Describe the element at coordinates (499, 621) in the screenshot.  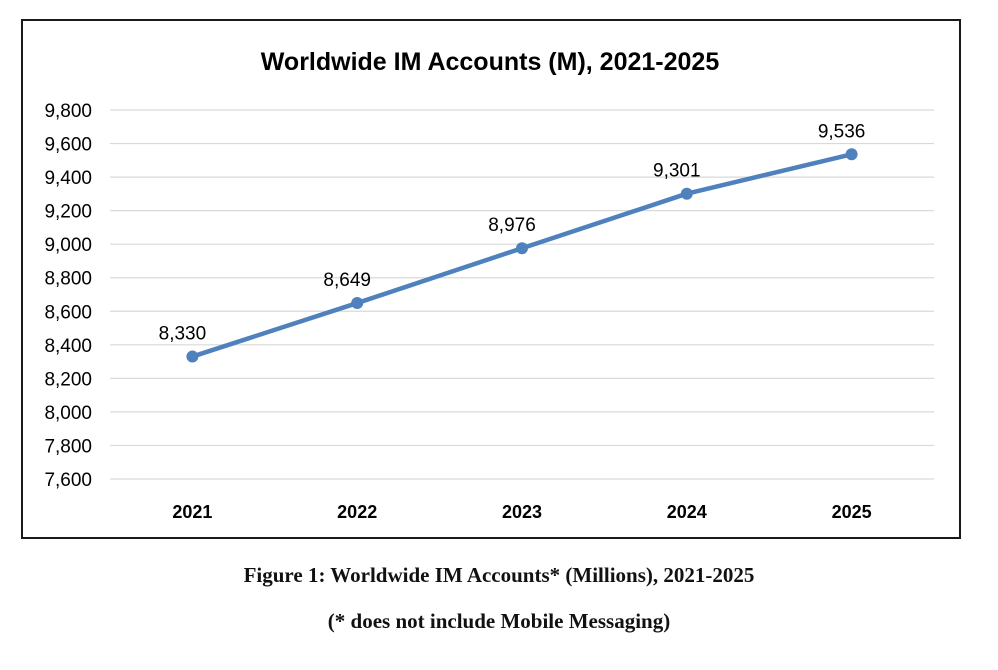
I see `figure-footnote: (* does not include Mobile Messaging)` at that location.